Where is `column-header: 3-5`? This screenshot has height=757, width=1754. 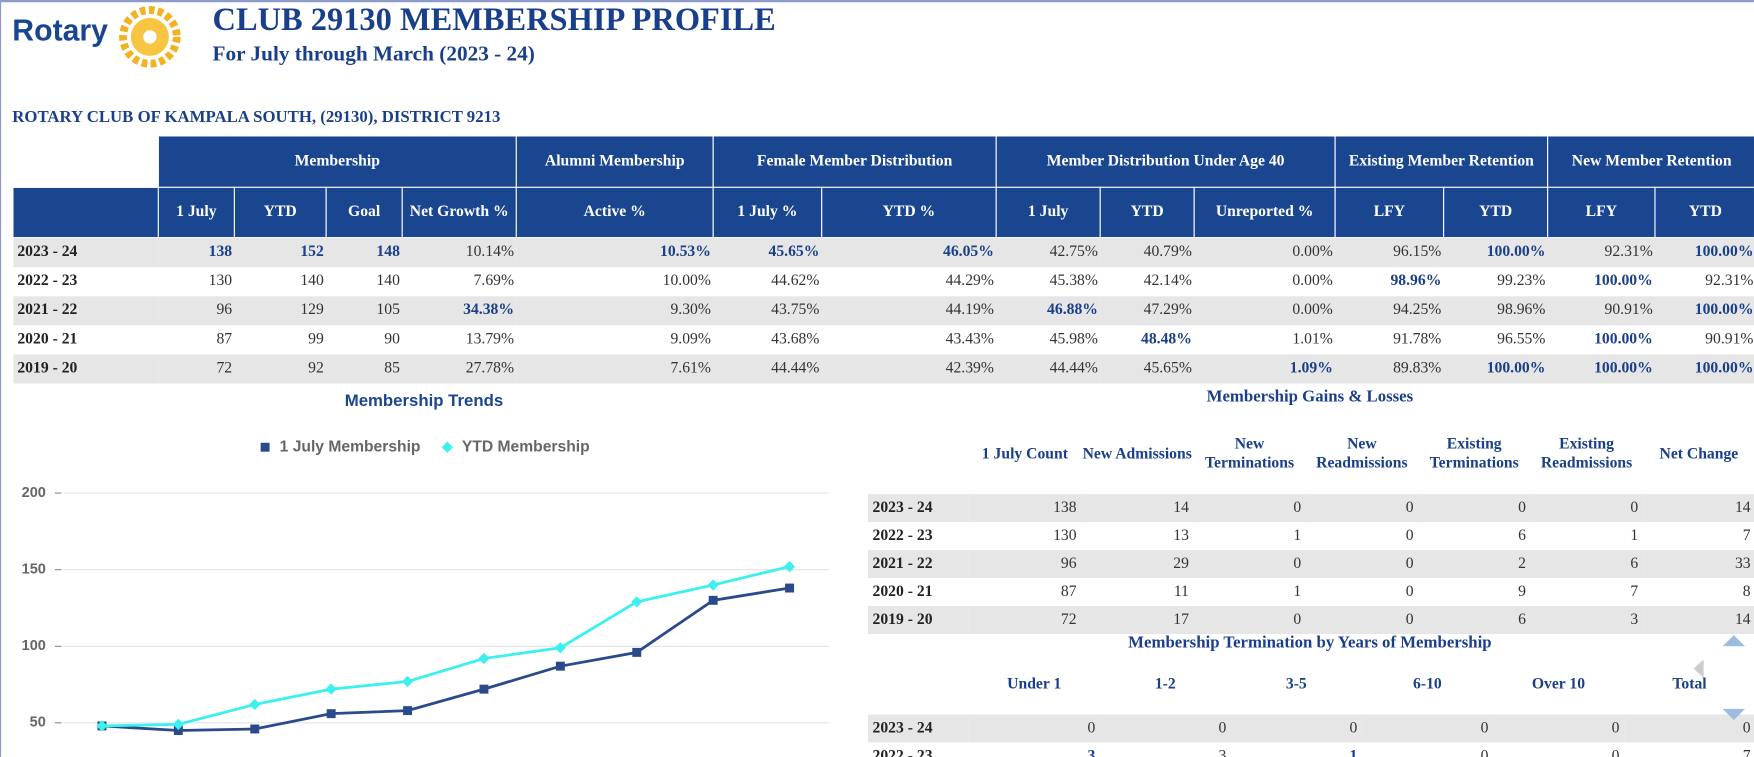 column-header: 3-5 is located at coordinates (1296, 684).